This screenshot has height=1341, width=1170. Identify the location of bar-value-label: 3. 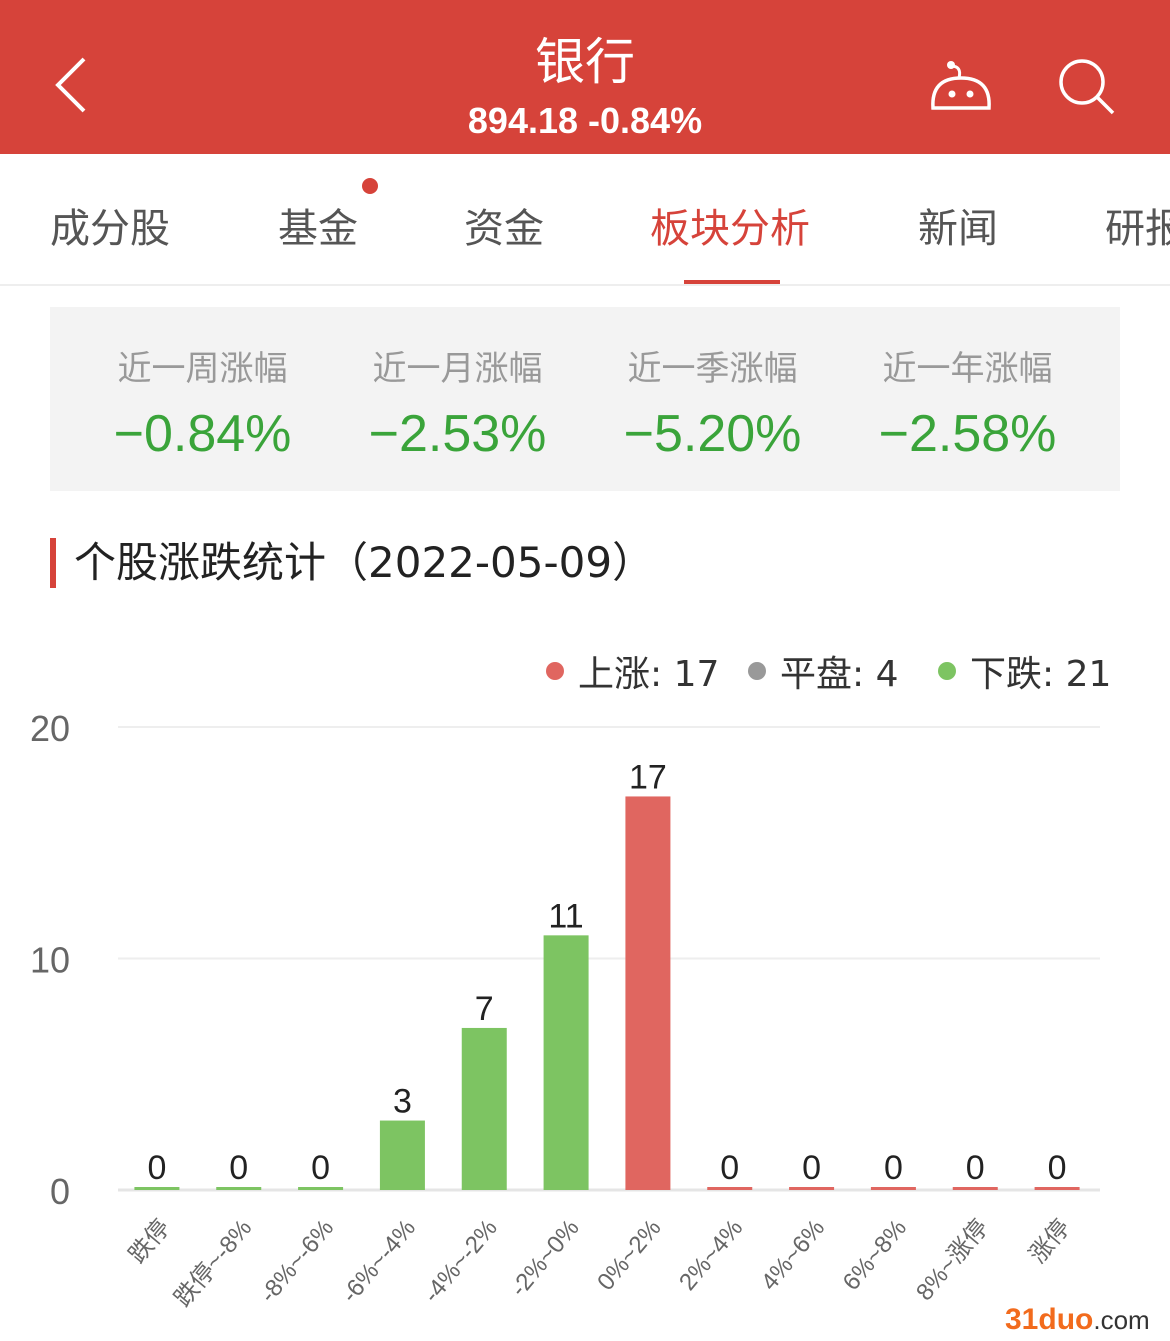
(402, 1102).